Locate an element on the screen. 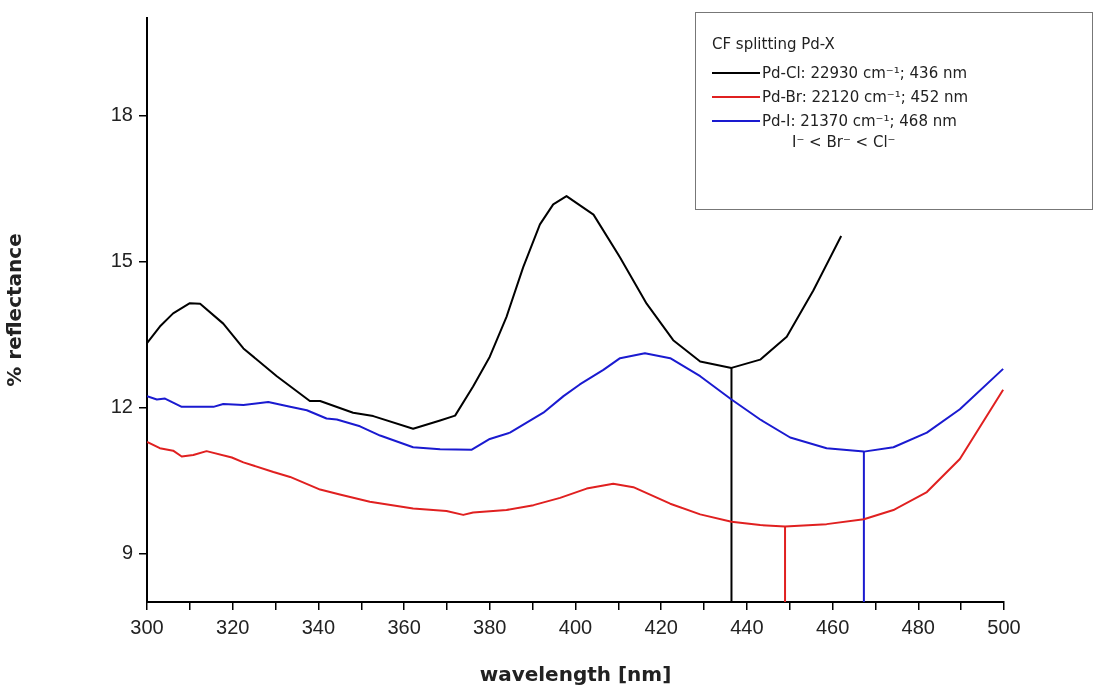 Image resolution: width=1093 pixels, height=692 pixels. x-tick-label: 440 is located at coordinates (747, 626).